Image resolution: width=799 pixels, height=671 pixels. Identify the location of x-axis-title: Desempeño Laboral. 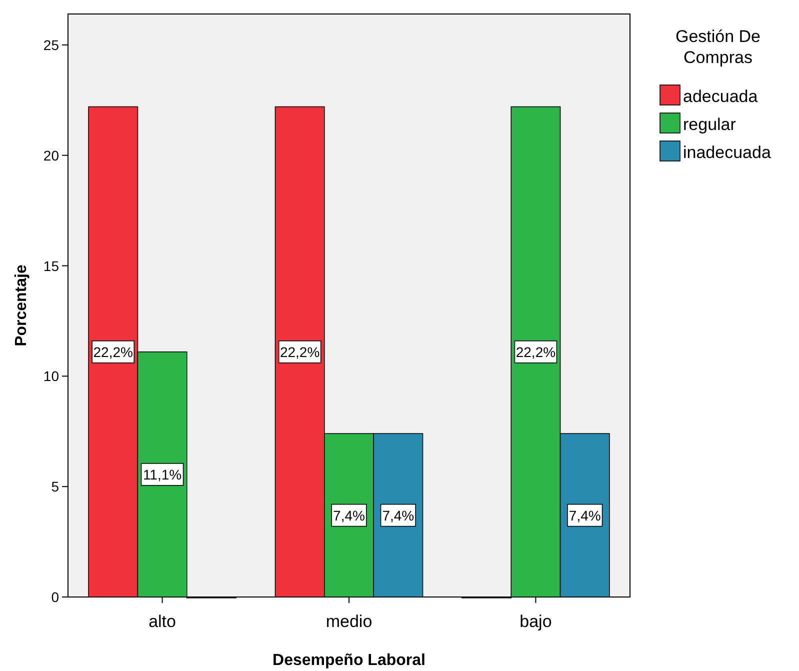
(349, 660).